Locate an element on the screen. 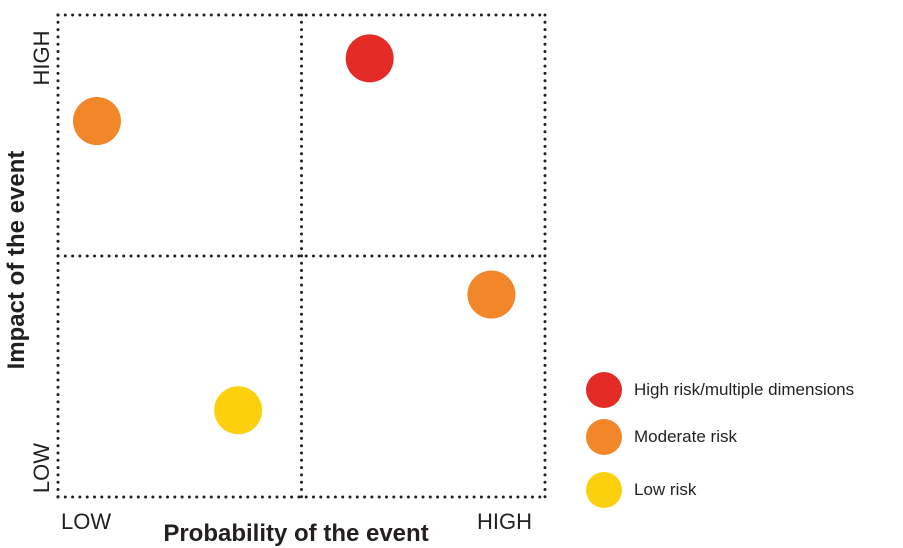 The height and width of the screenshot is (548, 903). legend-item-high: High risk/multiple dimensions is located at coordinates (720, 390).